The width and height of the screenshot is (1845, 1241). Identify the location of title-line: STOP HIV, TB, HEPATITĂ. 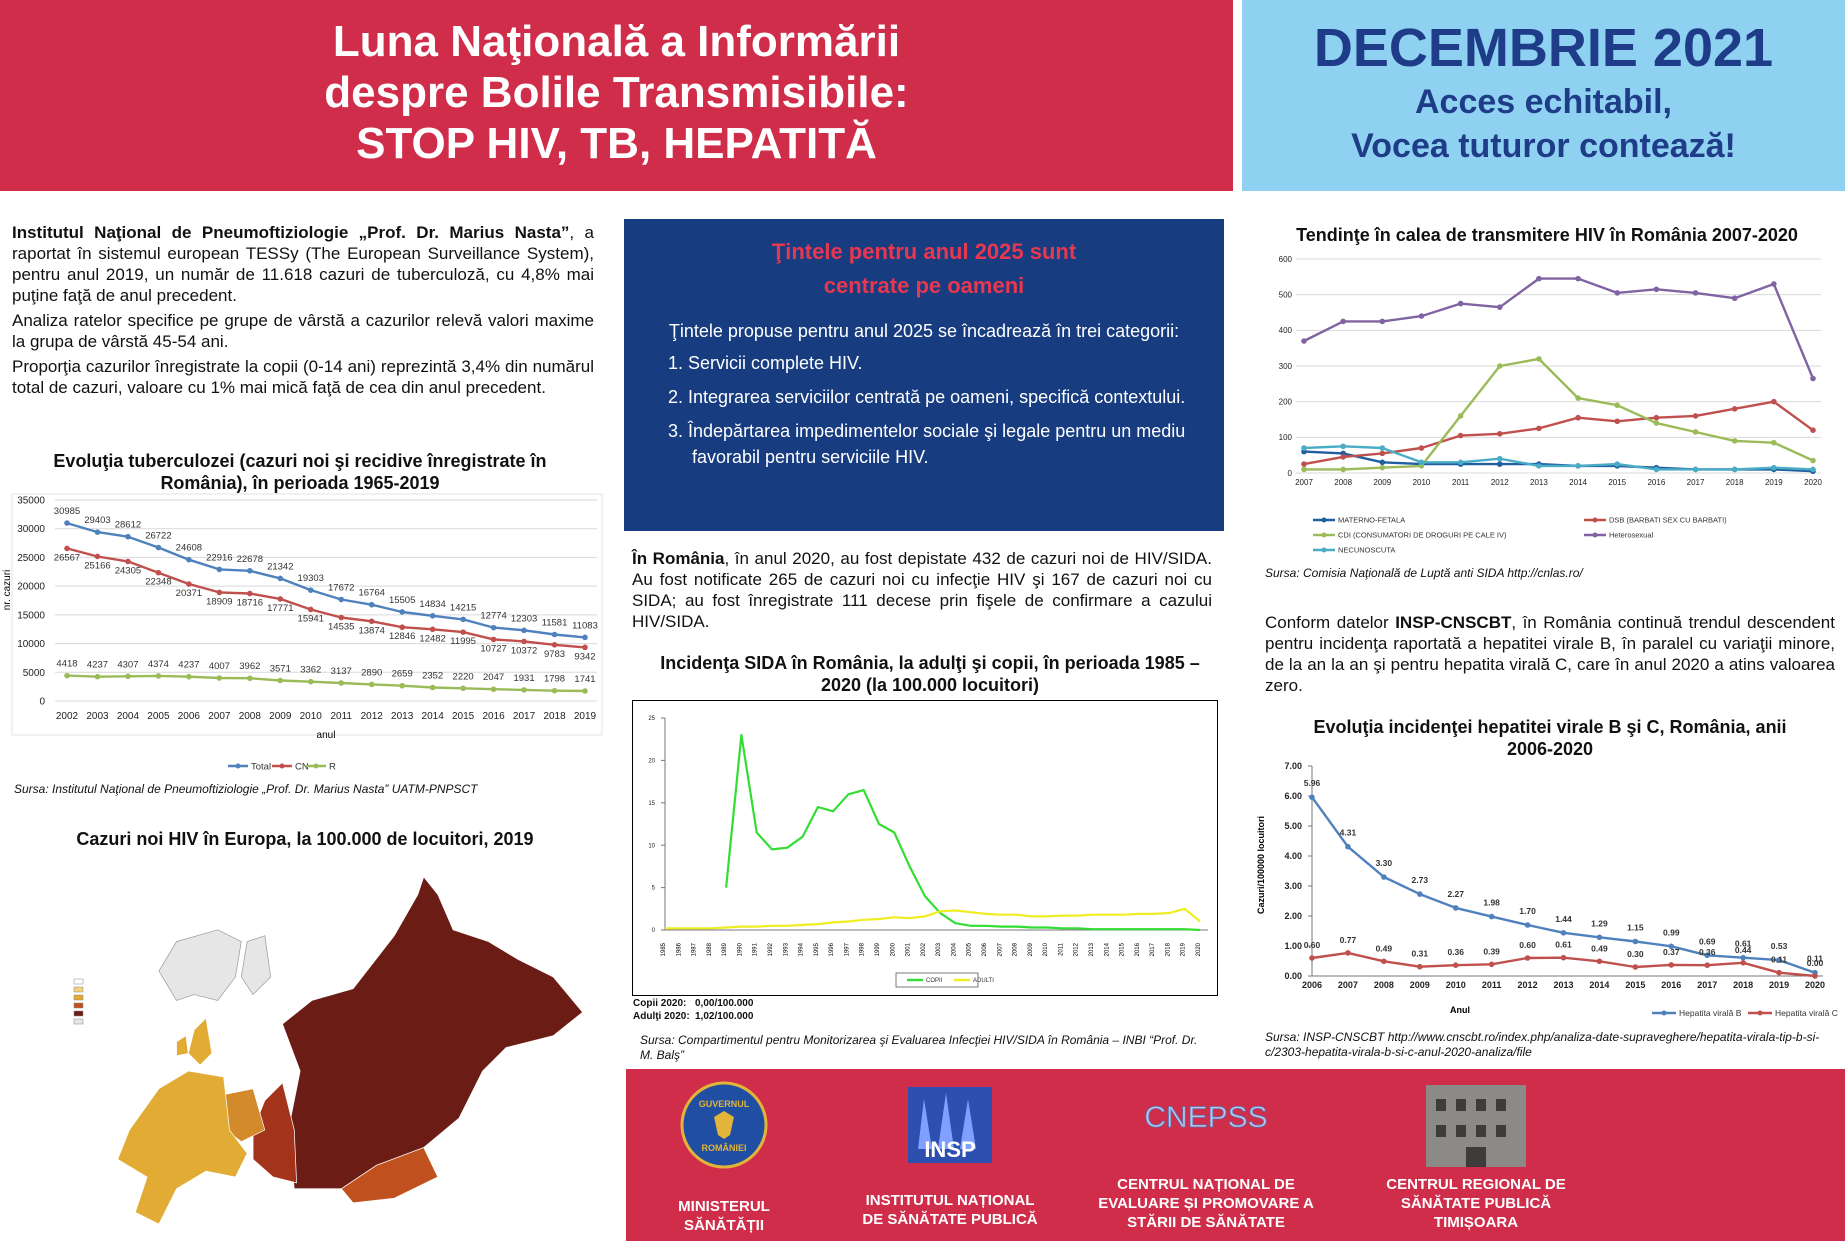
(616, 143).